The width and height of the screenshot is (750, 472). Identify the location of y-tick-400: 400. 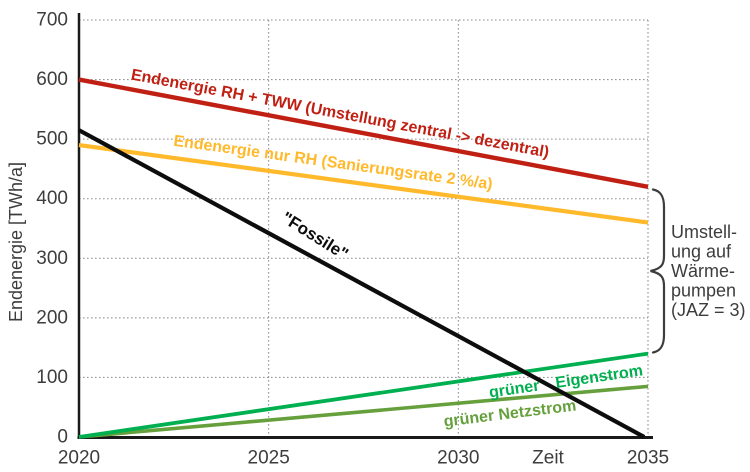
(52, 198).